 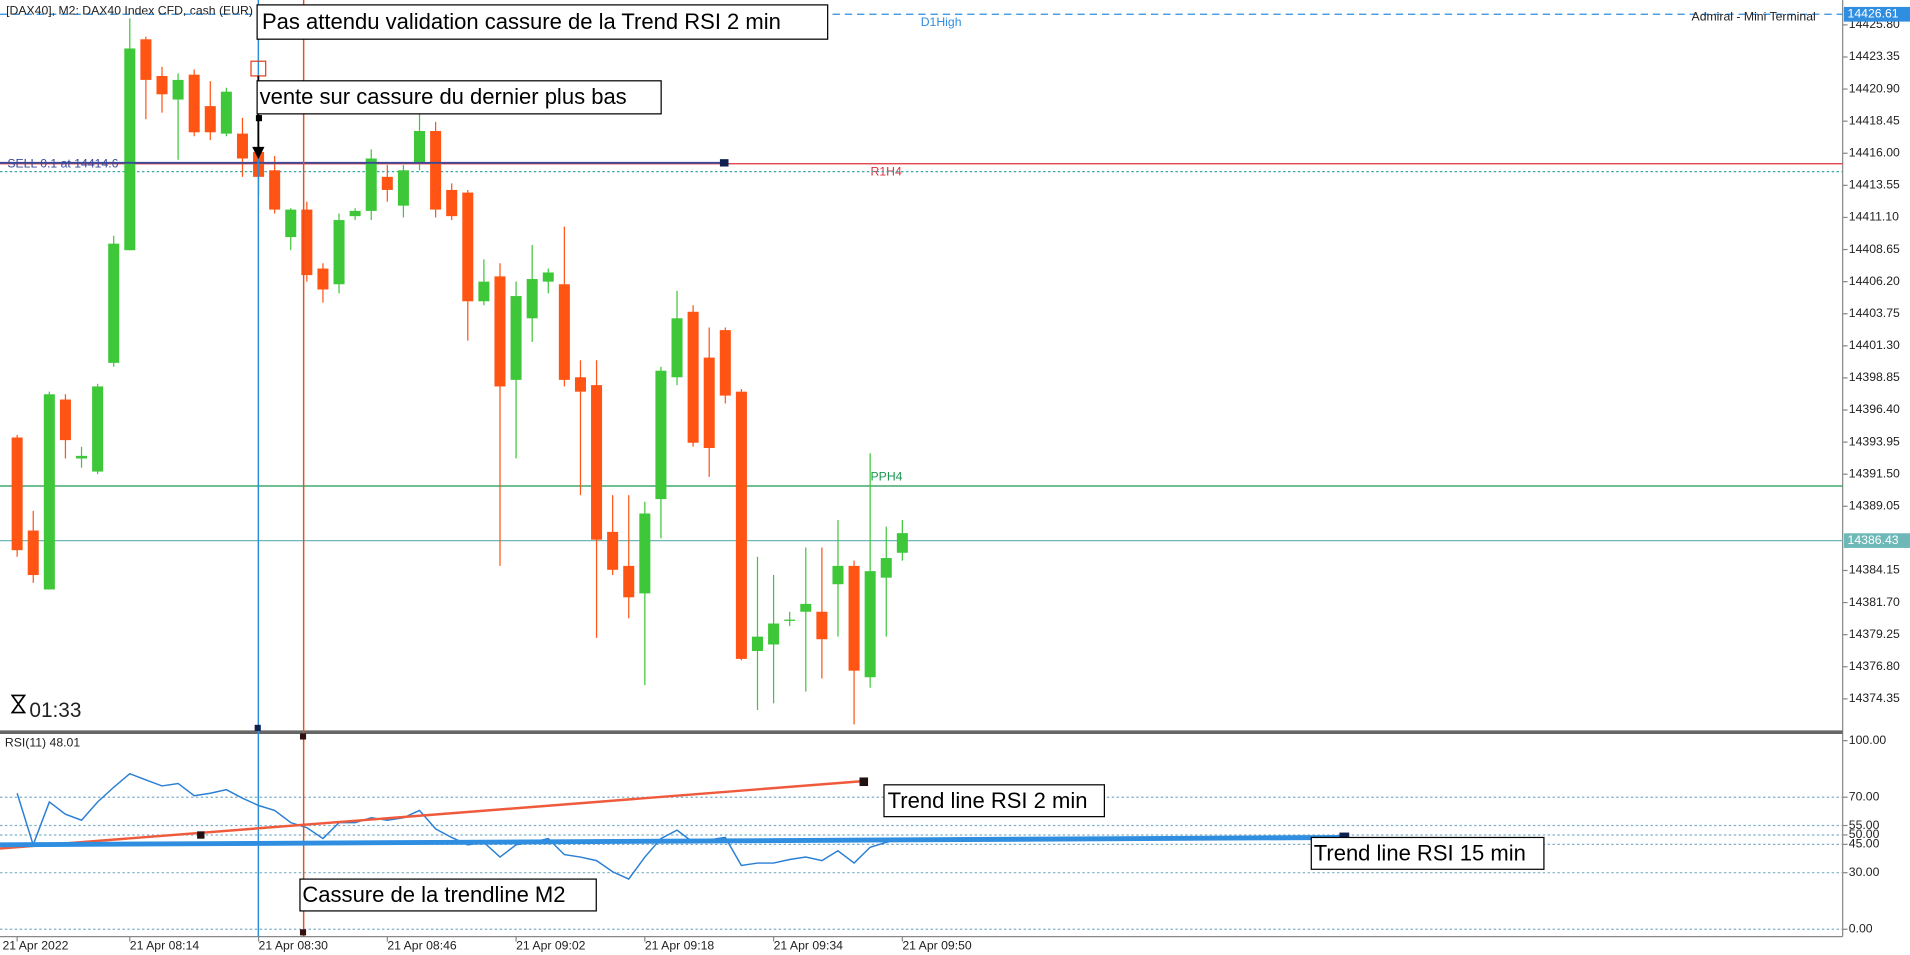 I want to click on level-label: D1High, so click(x=941, y=22).